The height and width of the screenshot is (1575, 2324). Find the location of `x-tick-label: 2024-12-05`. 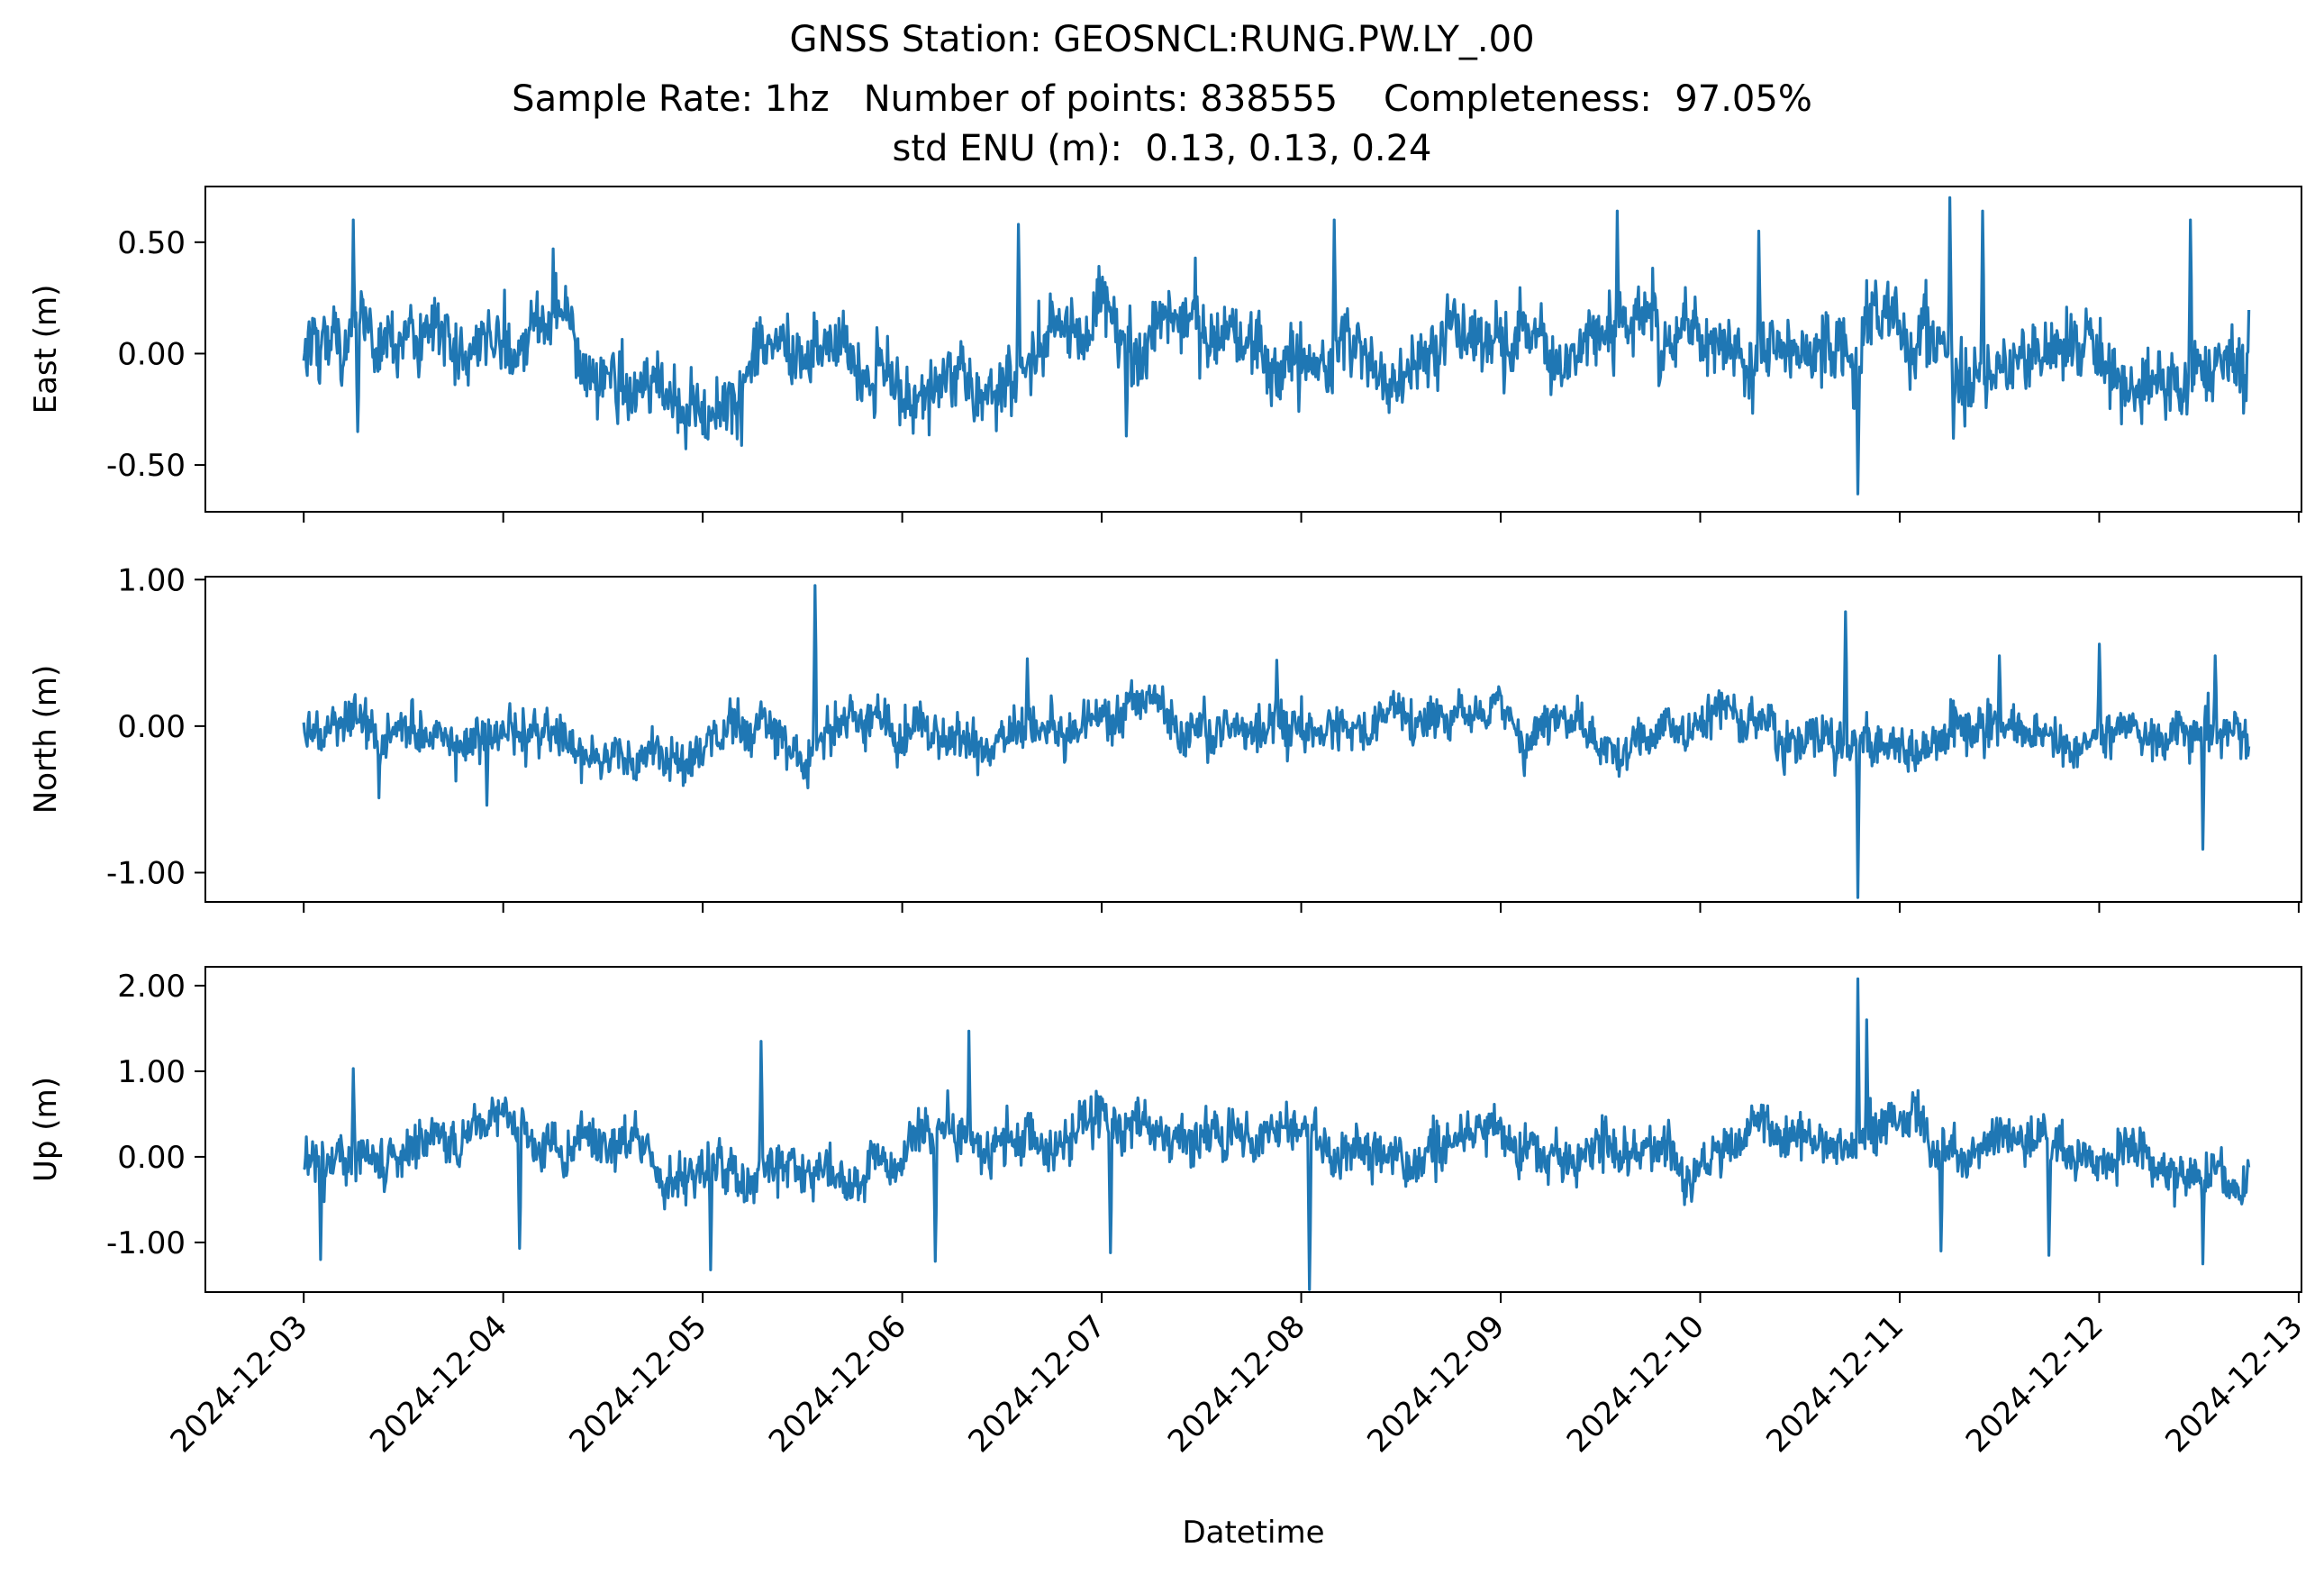

x-tick-label: 2024-12-05 is located at coordinates (639, 1384).